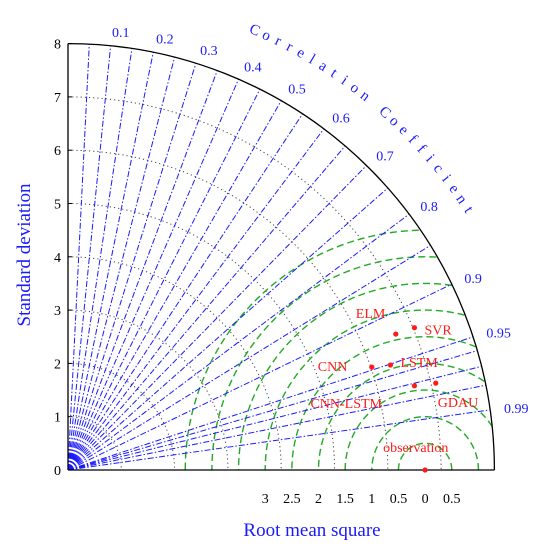 The height and width of the screenshot is (550, 538). What do you see at coordinates (57, 151) in the screenshot?
I see `std-tick-label: 6` at bounding box center [57, 151].